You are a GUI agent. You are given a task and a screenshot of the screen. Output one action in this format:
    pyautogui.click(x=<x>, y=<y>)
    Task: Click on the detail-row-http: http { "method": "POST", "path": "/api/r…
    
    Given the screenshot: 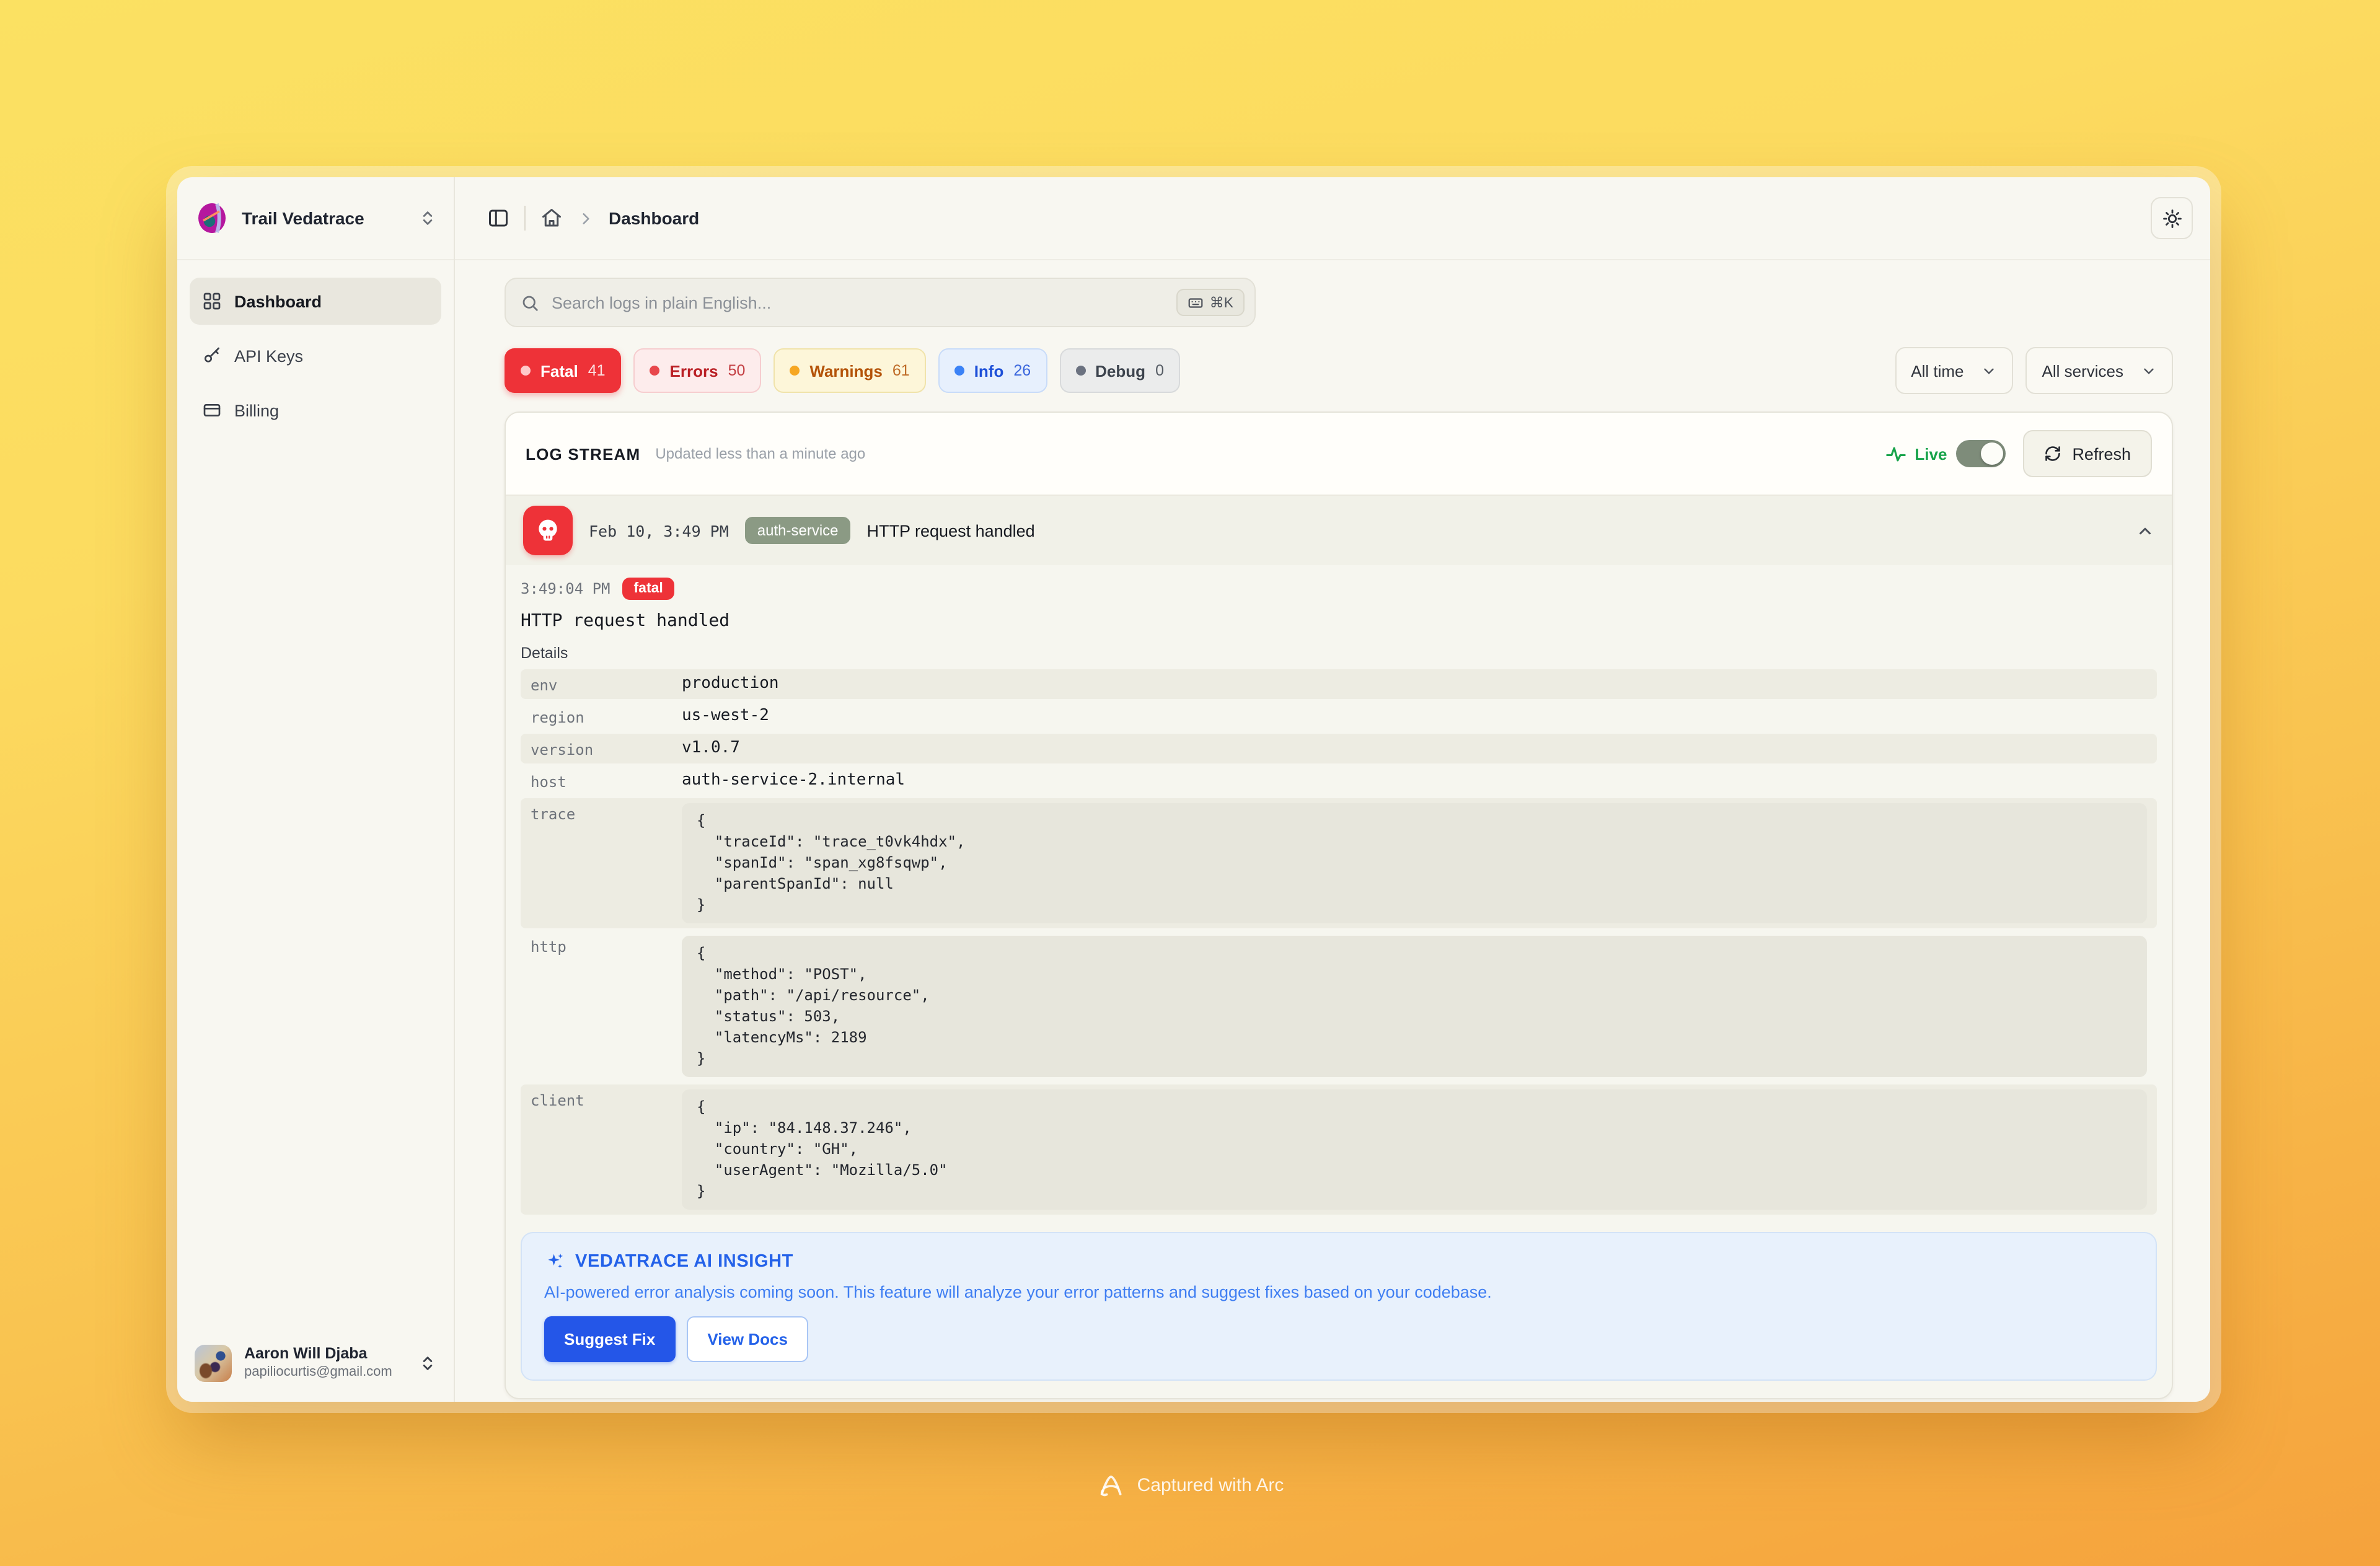 What is the action you would take?
    pyautogui.click(x=1339, y=1006)
    